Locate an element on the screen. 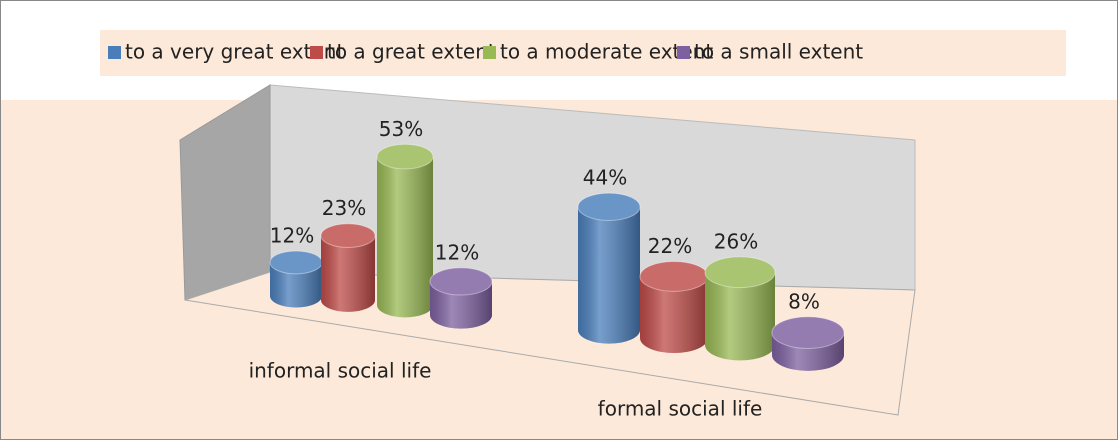  legend-box is located at coordinates (583, 53).